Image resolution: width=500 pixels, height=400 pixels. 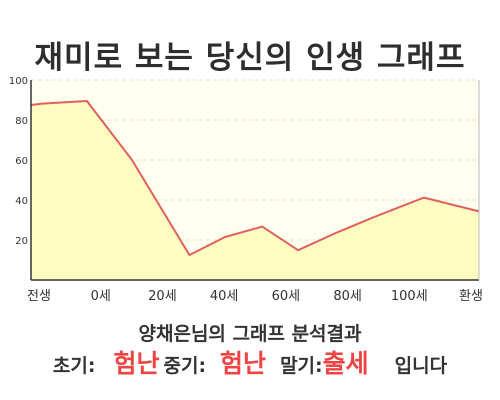 What do you see at coordinates (162, 296) in the screenshot?
I see `x-tick-label-2: 20세` at bounding box center [162, 296].